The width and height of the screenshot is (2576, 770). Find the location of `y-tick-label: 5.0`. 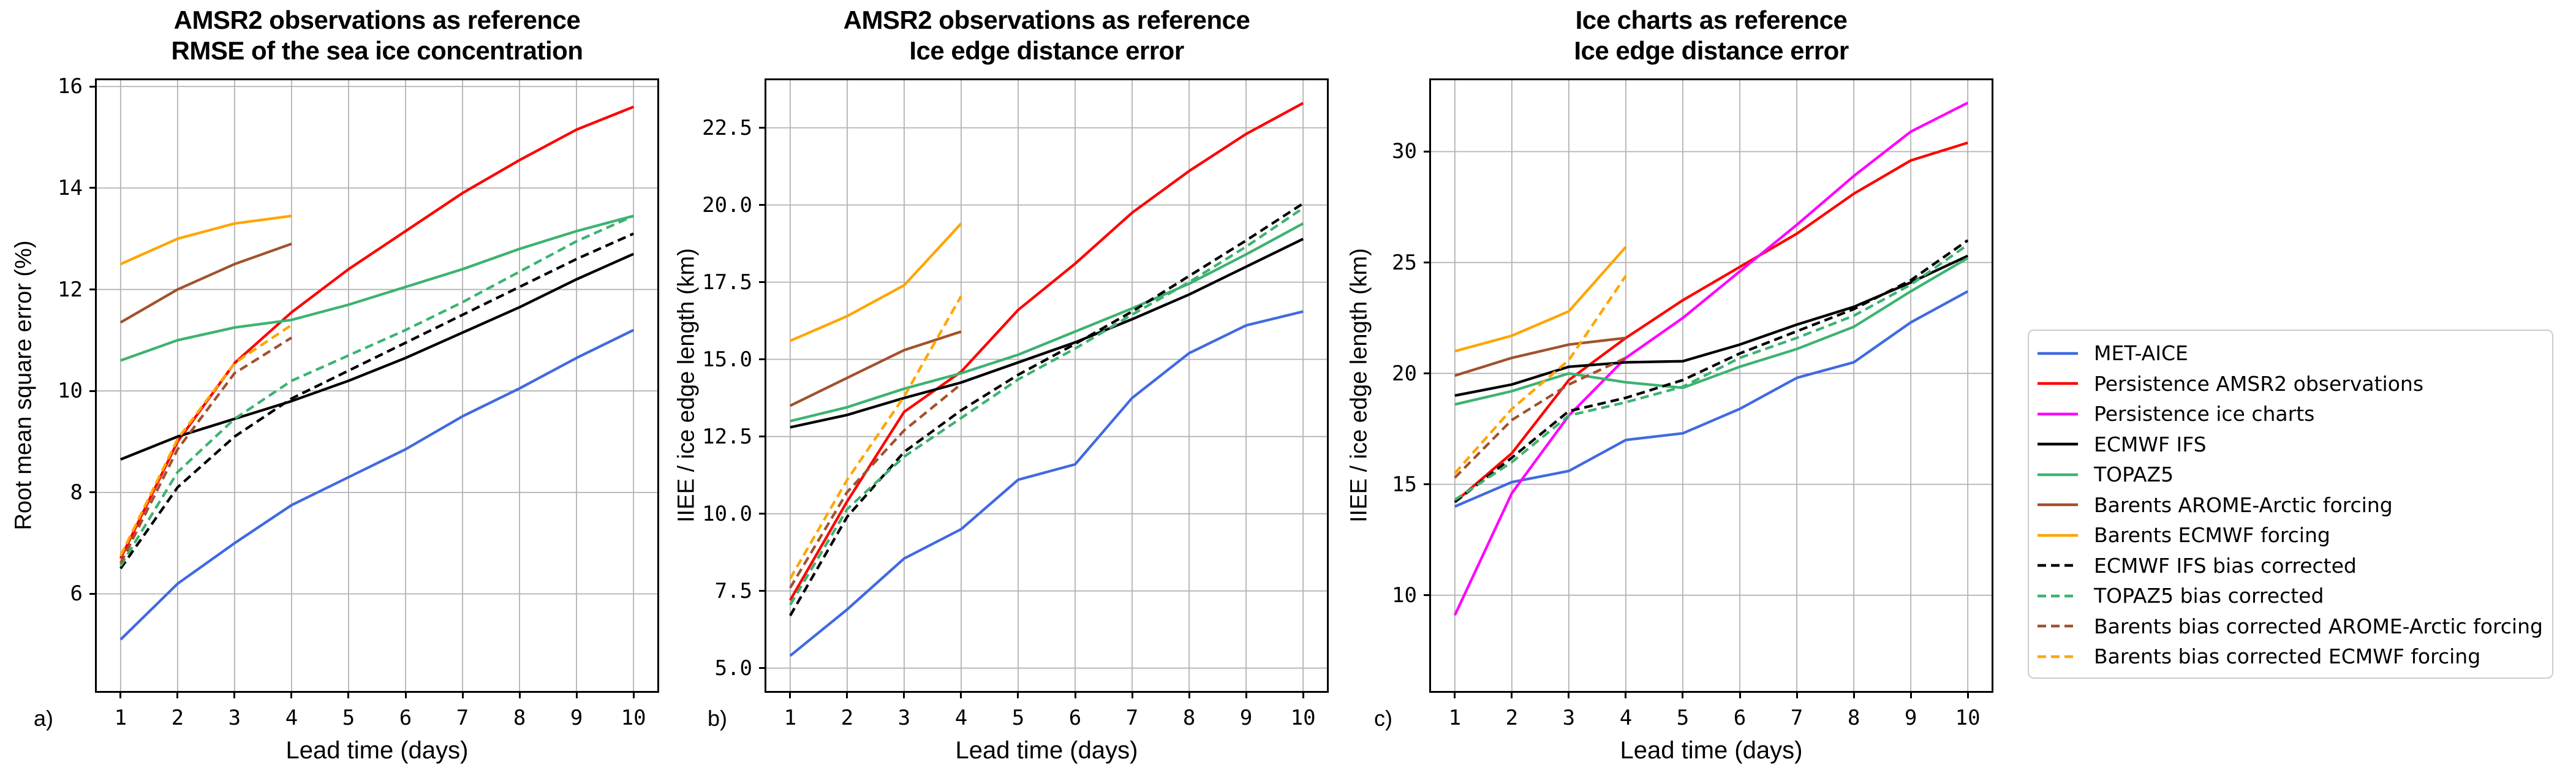

y-tick-label: 5.0 is located at coordinates (733, 668).